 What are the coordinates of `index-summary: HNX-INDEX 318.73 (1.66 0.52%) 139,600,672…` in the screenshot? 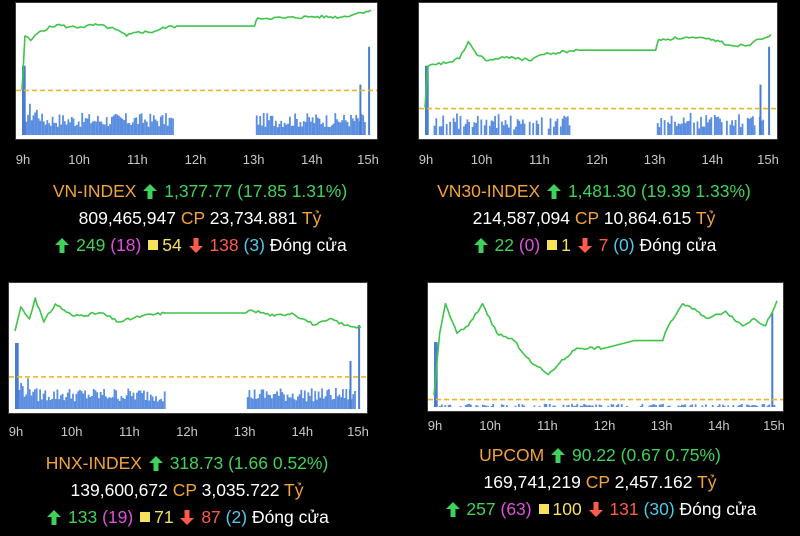 It's located at (187, 490).